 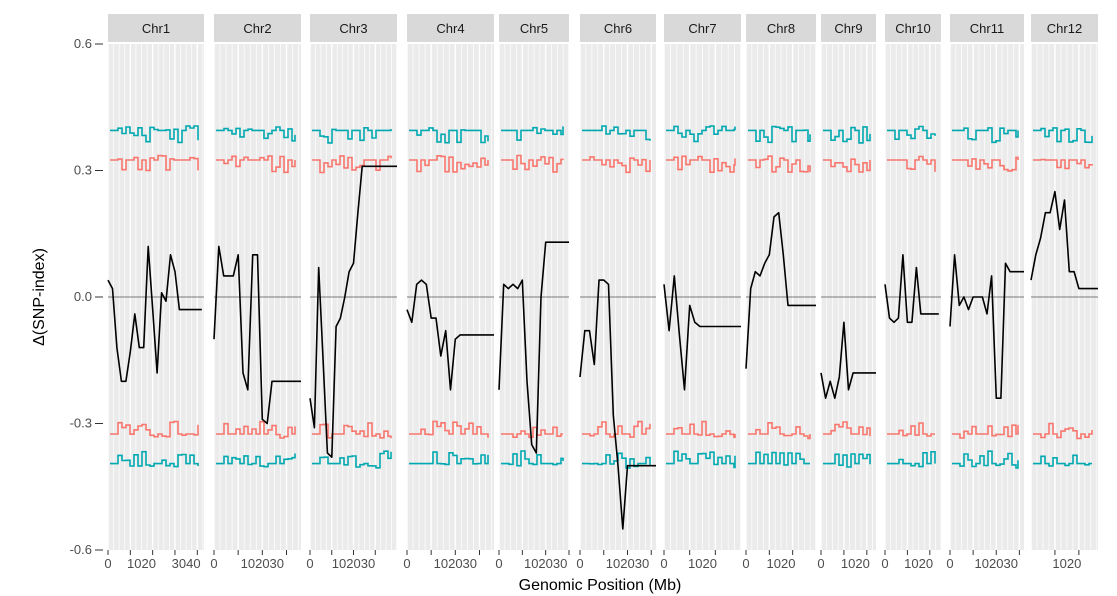 I want to click on strip-label: Chr12, so click(x=1064, y=28).